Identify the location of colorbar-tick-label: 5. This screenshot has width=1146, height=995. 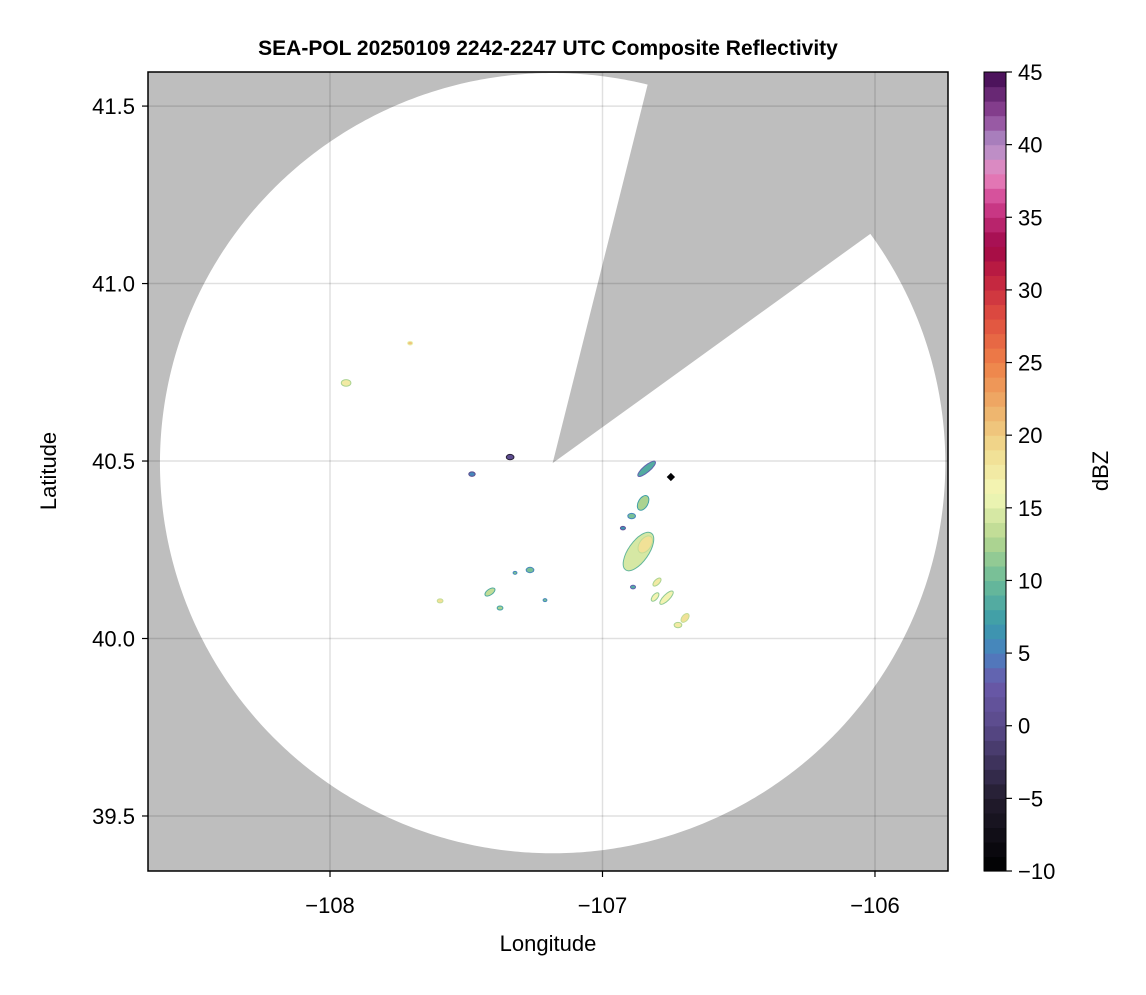
(1024, 653).